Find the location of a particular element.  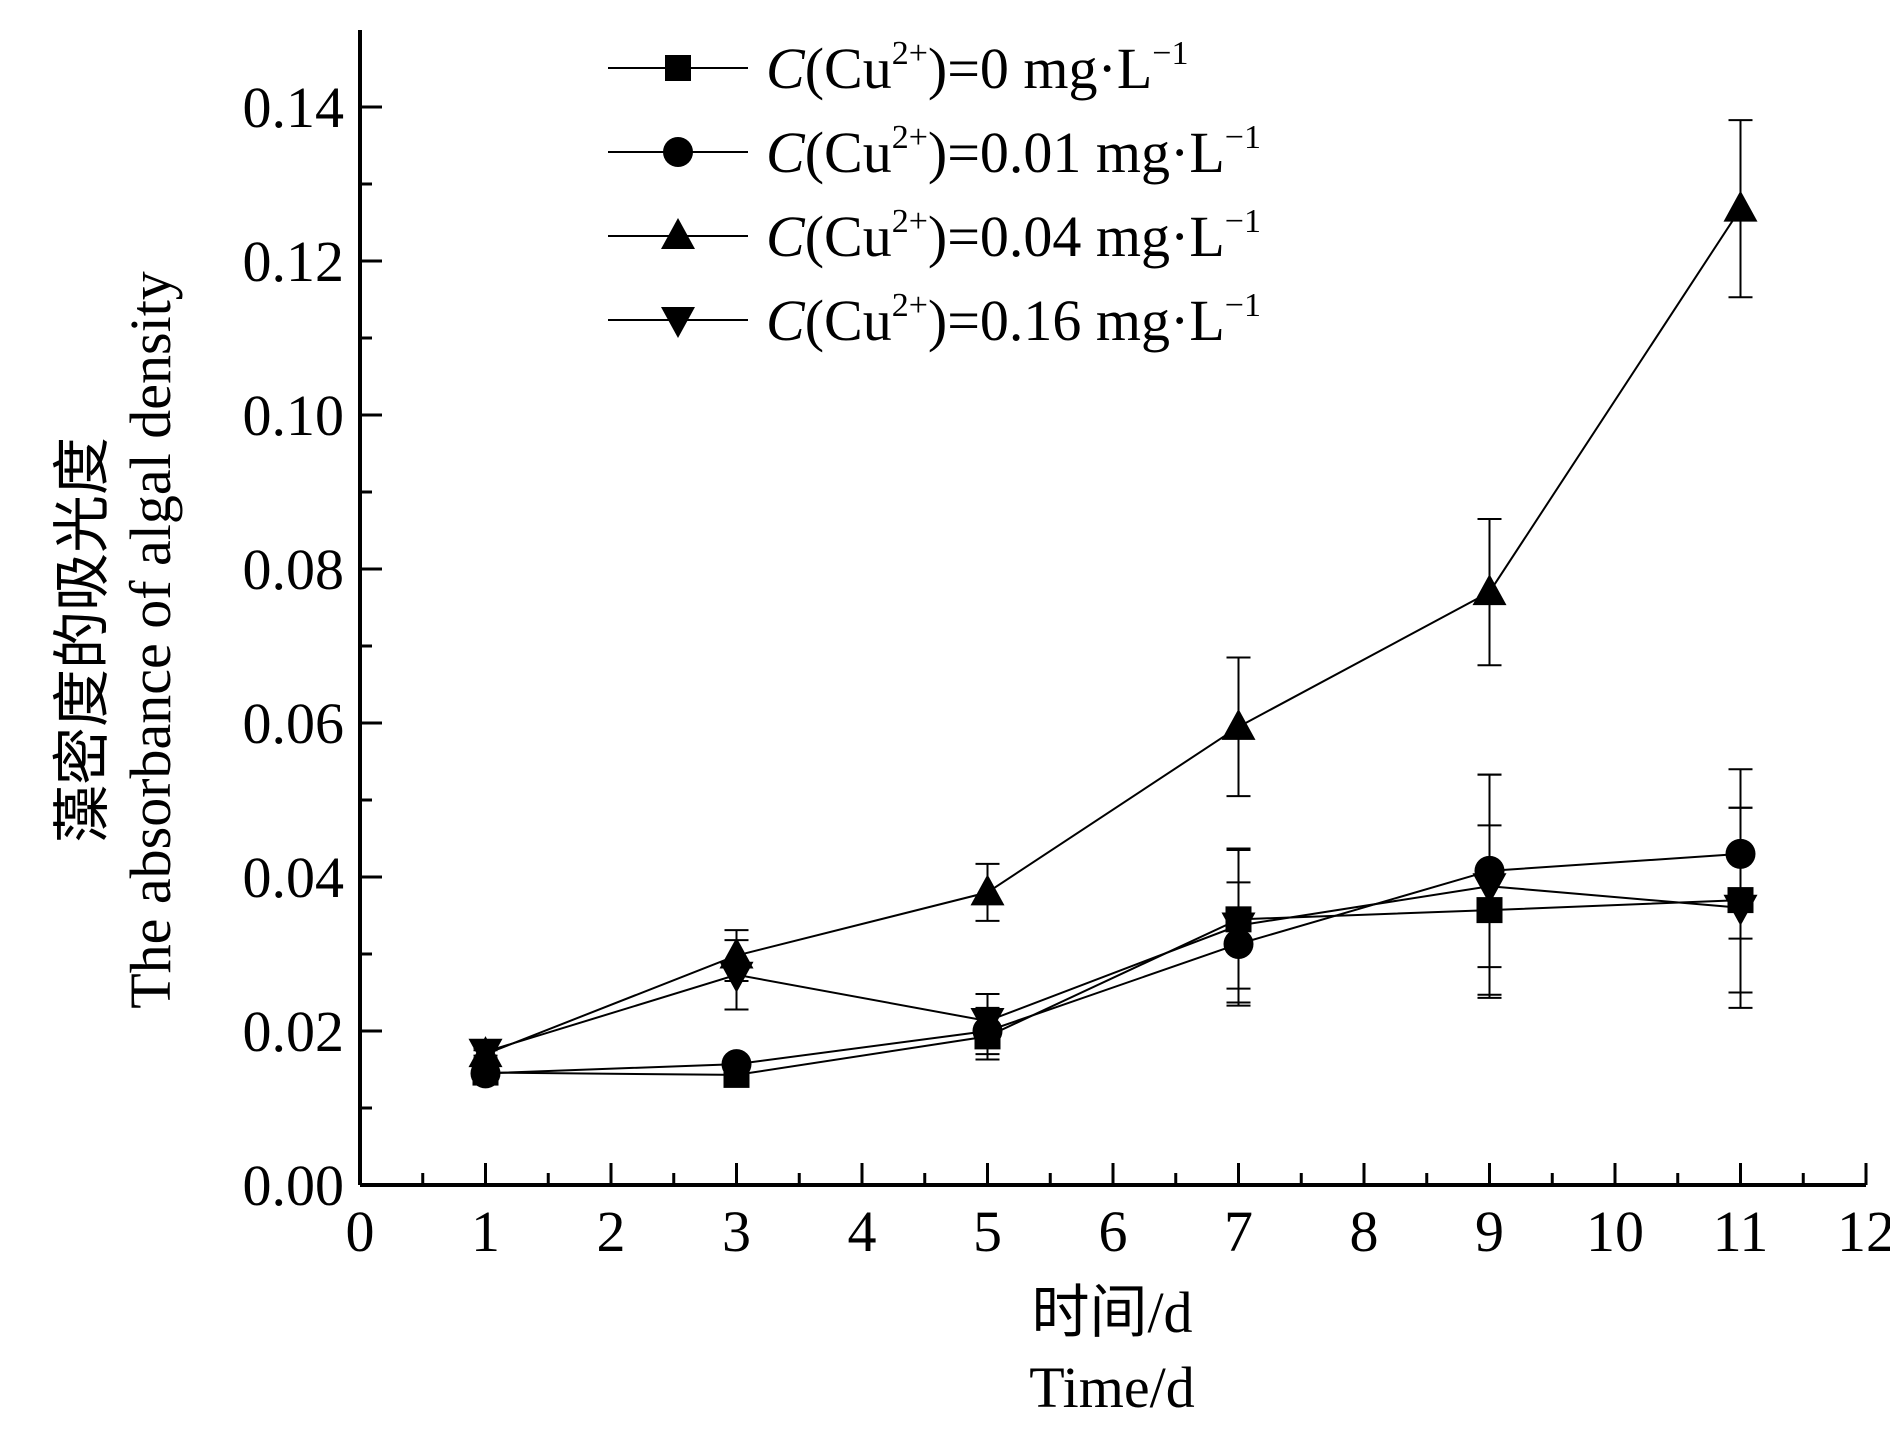

x-tick-label: 0 is located at coordinates (360, 1231).